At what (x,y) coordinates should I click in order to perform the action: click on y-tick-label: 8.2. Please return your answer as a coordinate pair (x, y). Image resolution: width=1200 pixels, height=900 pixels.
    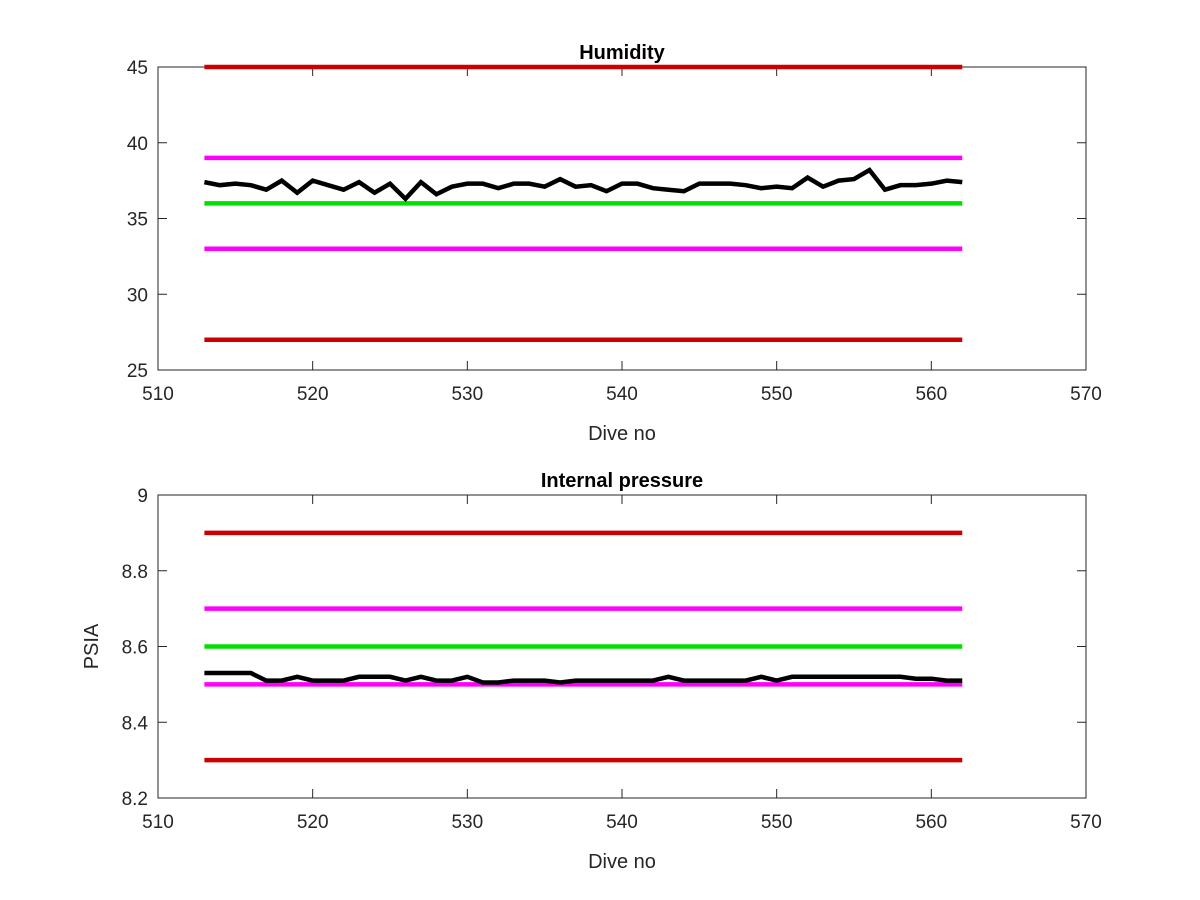
    Looking at the image, I should click on (135, 799).